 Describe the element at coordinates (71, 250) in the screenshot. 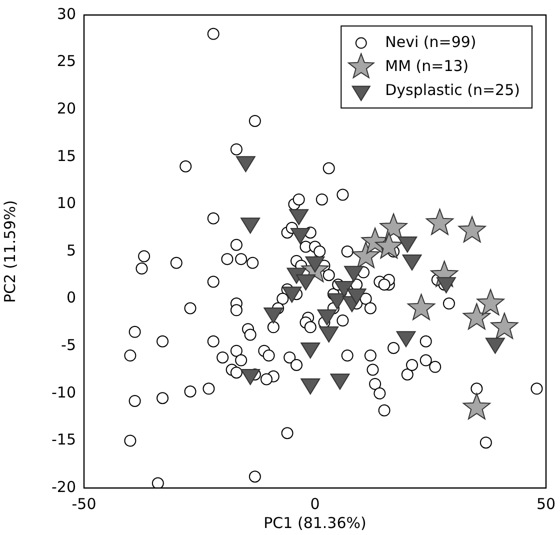

I see `y-tick-label: 5` at that location.